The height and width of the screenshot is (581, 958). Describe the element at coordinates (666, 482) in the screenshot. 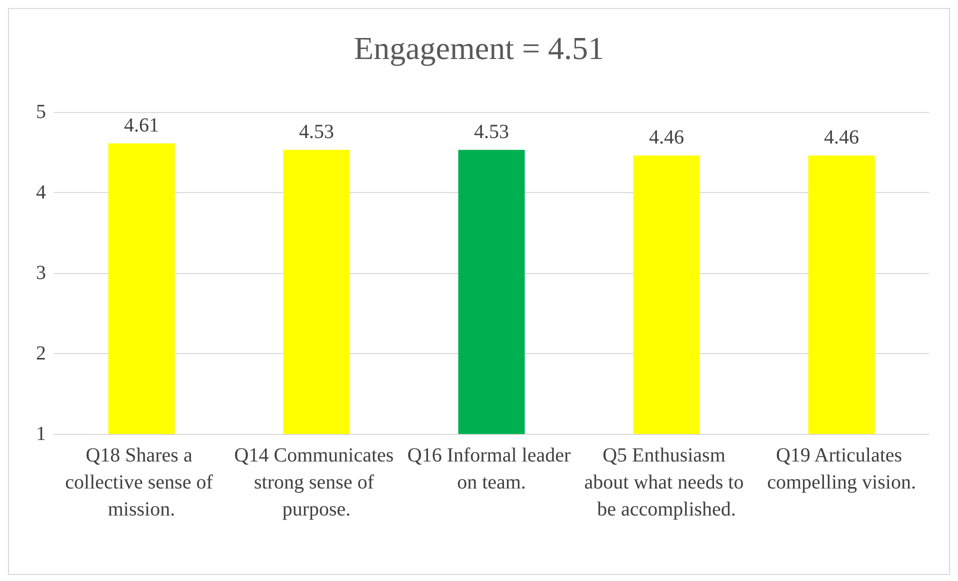

I see `x-tick-label: Q5 Enthusiasm about what needs to be accomplished.` at that location.